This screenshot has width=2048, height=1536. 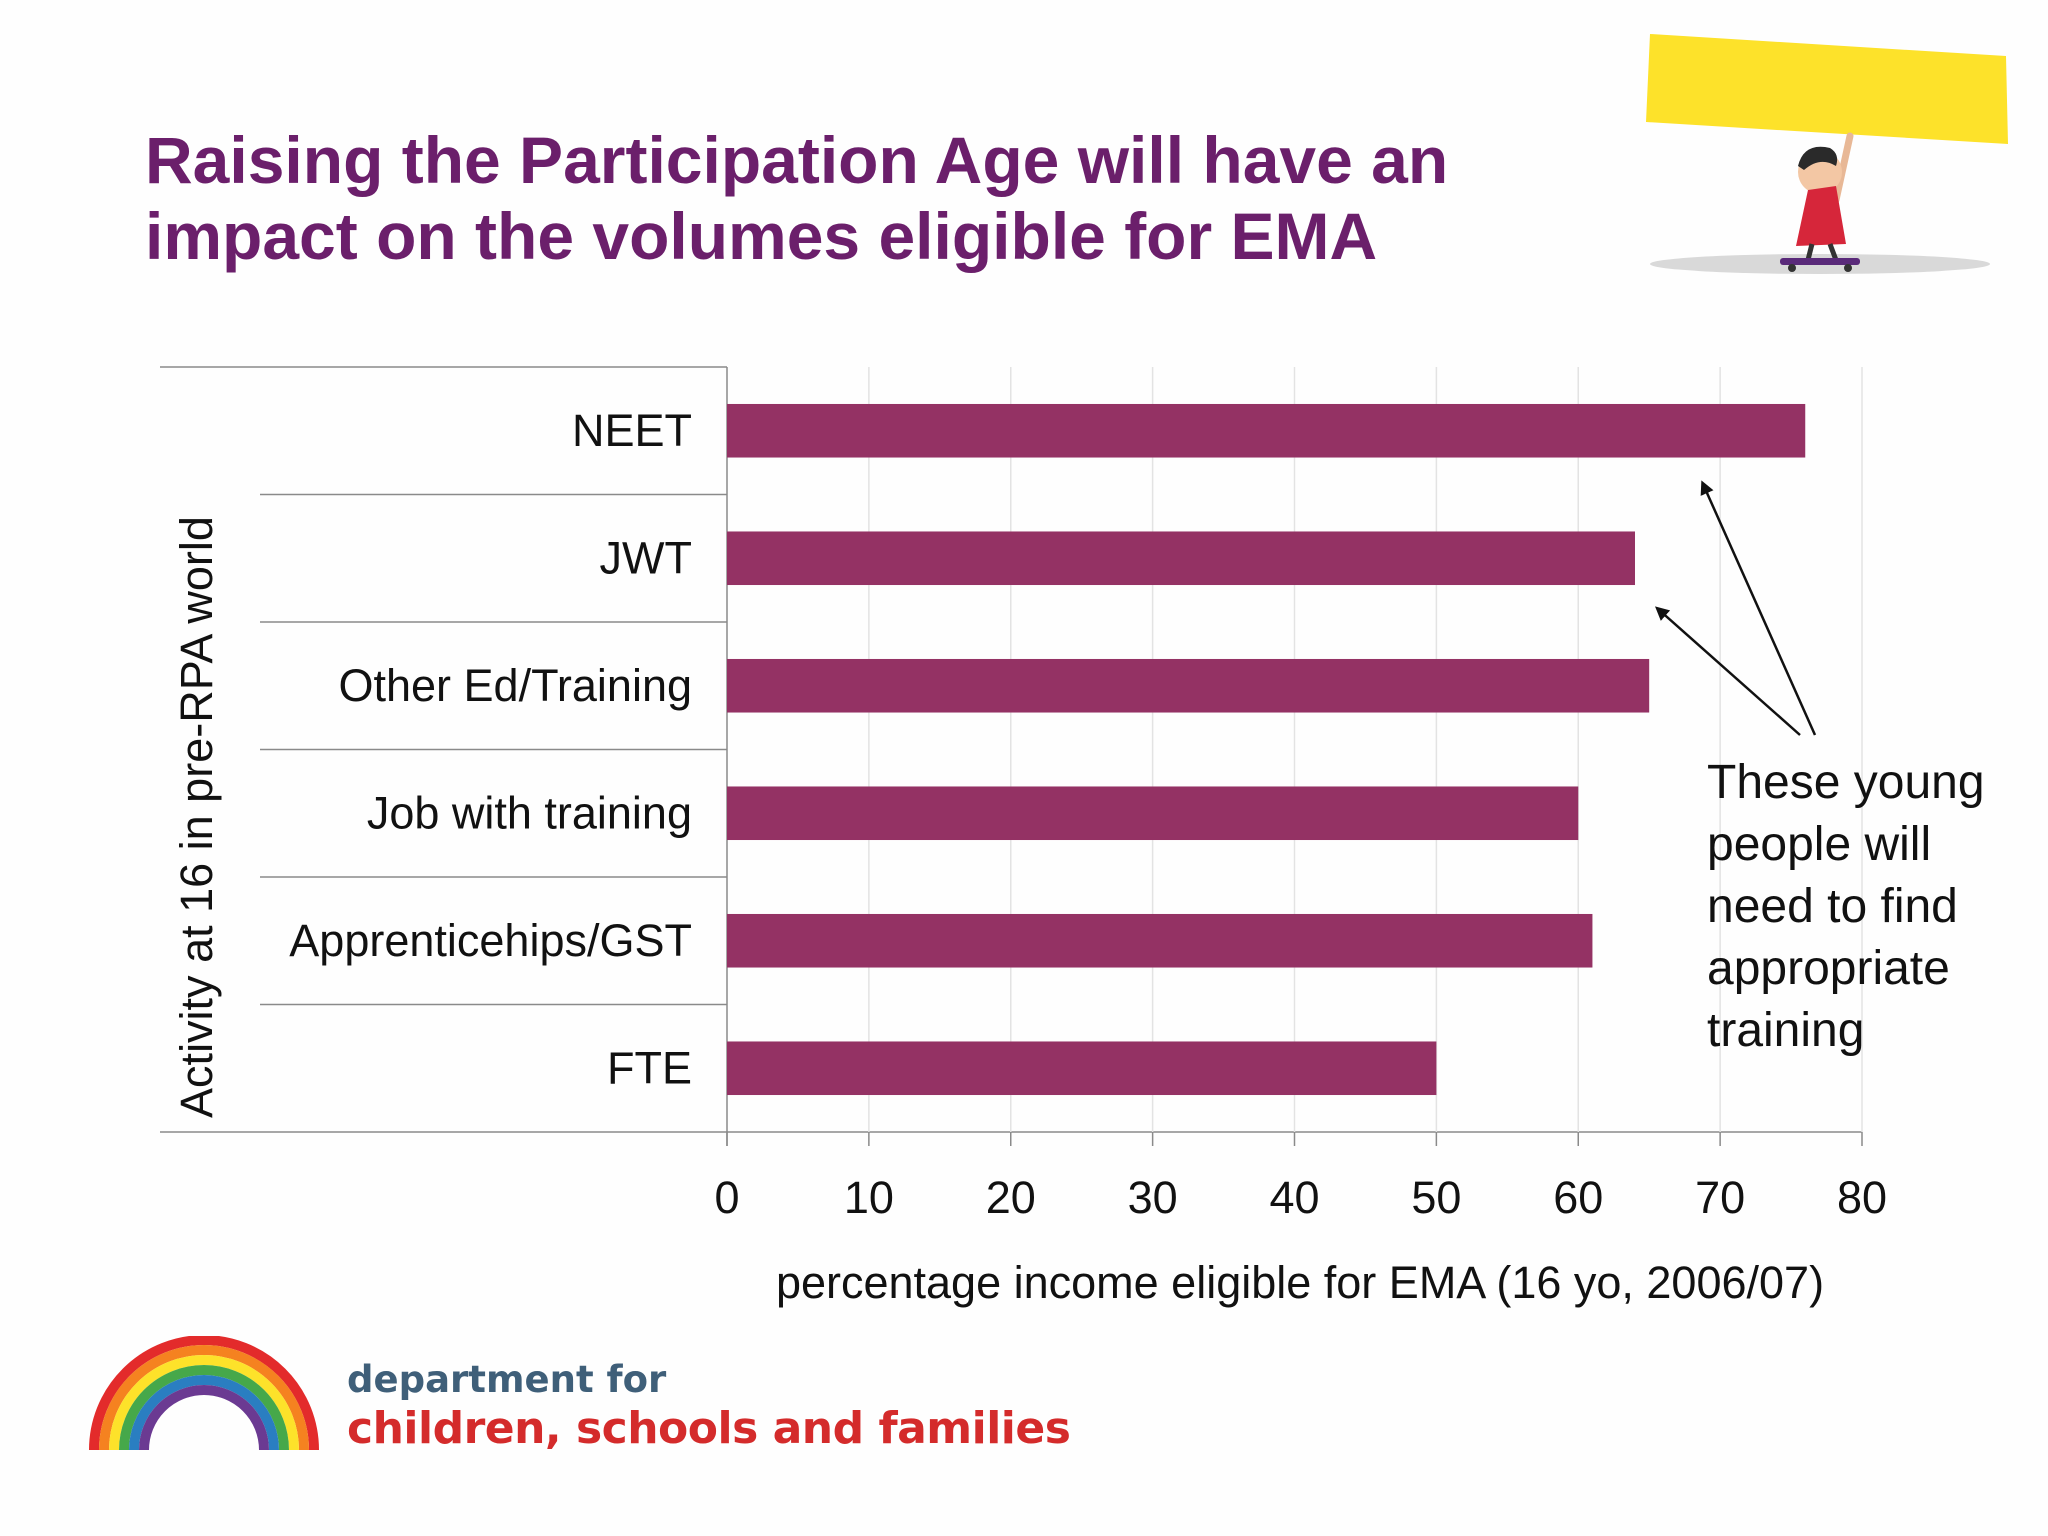 What do you see at coordinates (1294, 1197) in the screenshot?
I see `x-tick-label: 40` at bounding box center [1294, 1197].